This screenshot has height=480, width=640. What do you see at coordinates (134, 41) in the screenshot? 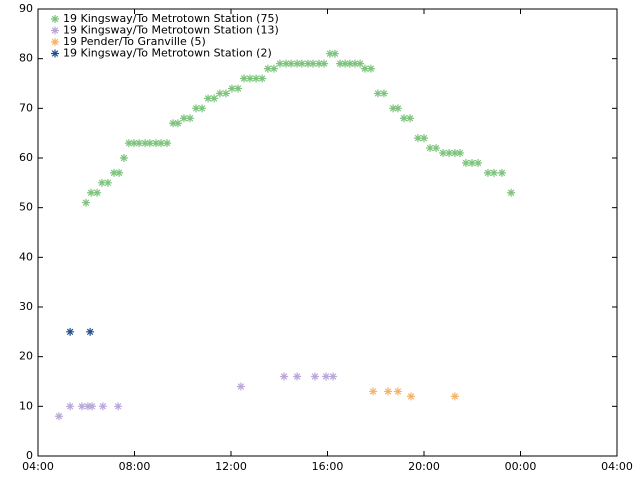
I see `legend-label: 19 Pender/To Granville (5)` at bounding box center [134, 41].